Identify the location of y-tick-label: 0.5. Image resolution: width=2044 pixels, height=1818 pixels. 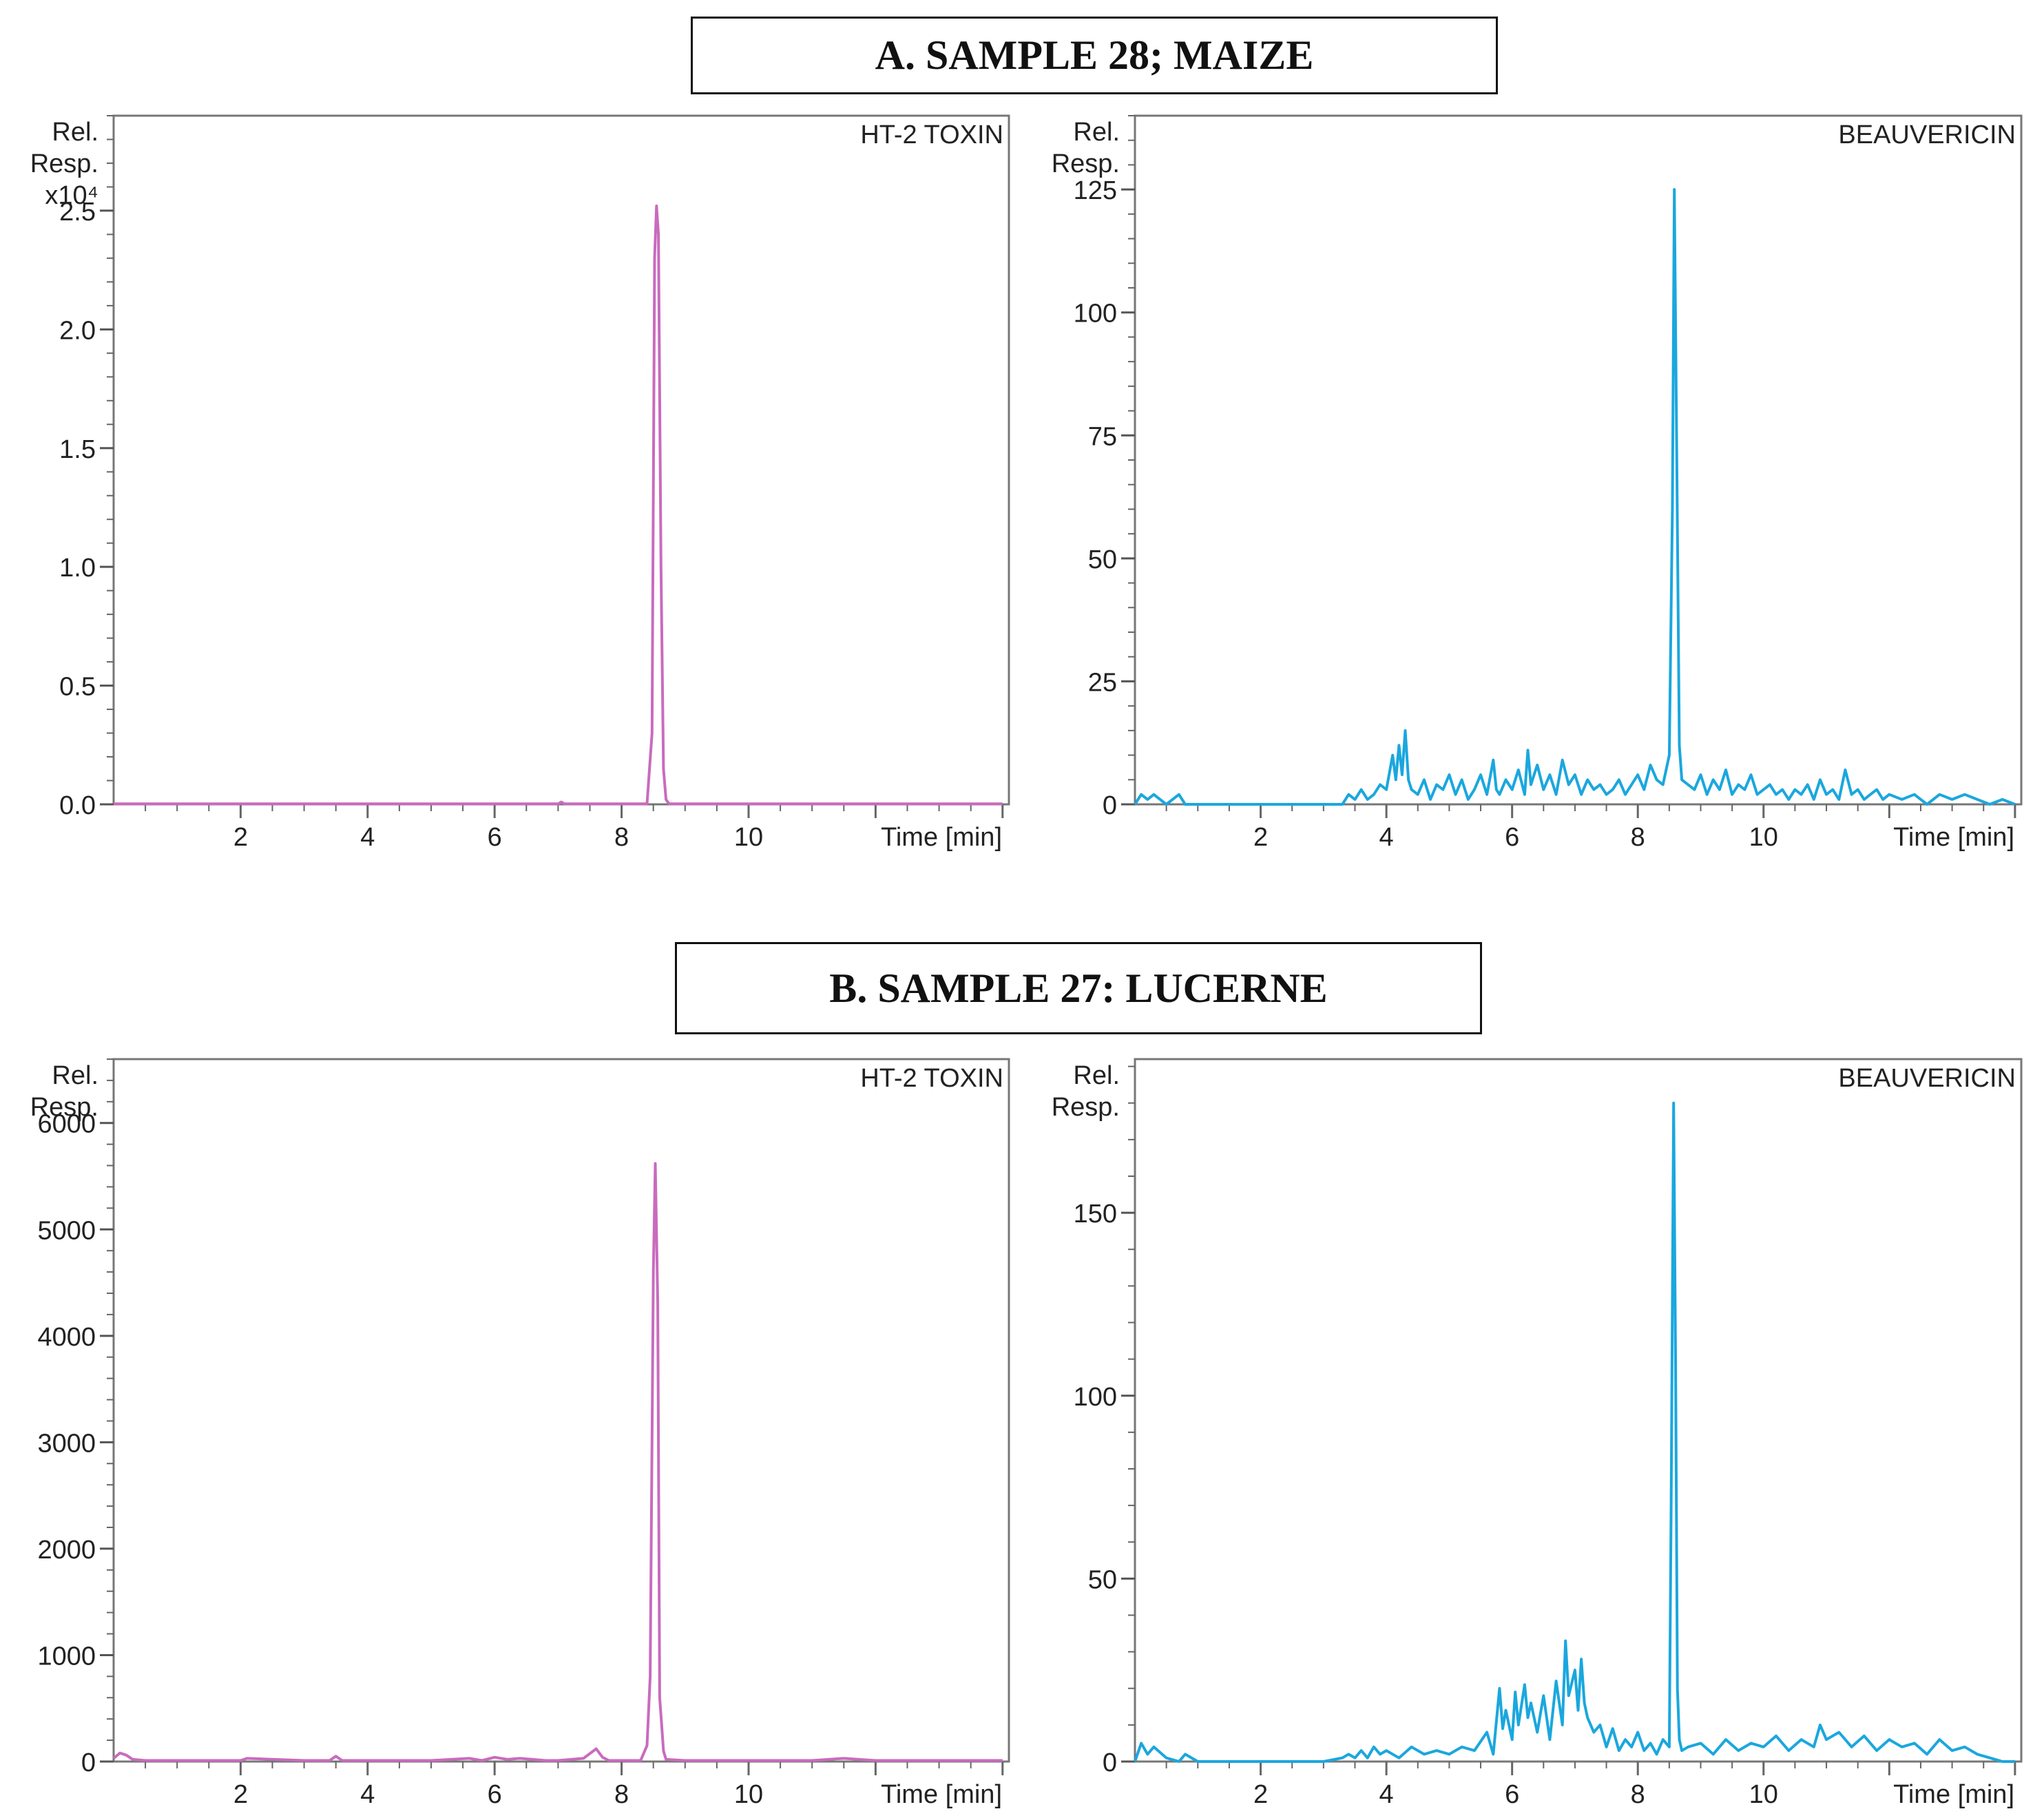
(77, 687).